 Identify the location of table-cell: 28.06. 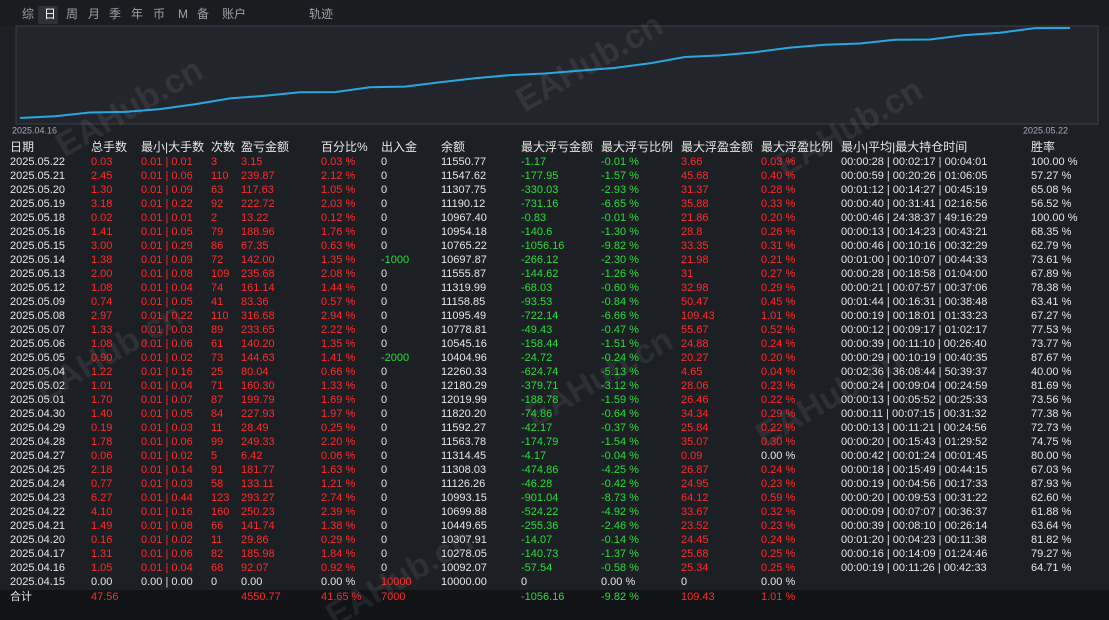
(695, 386).